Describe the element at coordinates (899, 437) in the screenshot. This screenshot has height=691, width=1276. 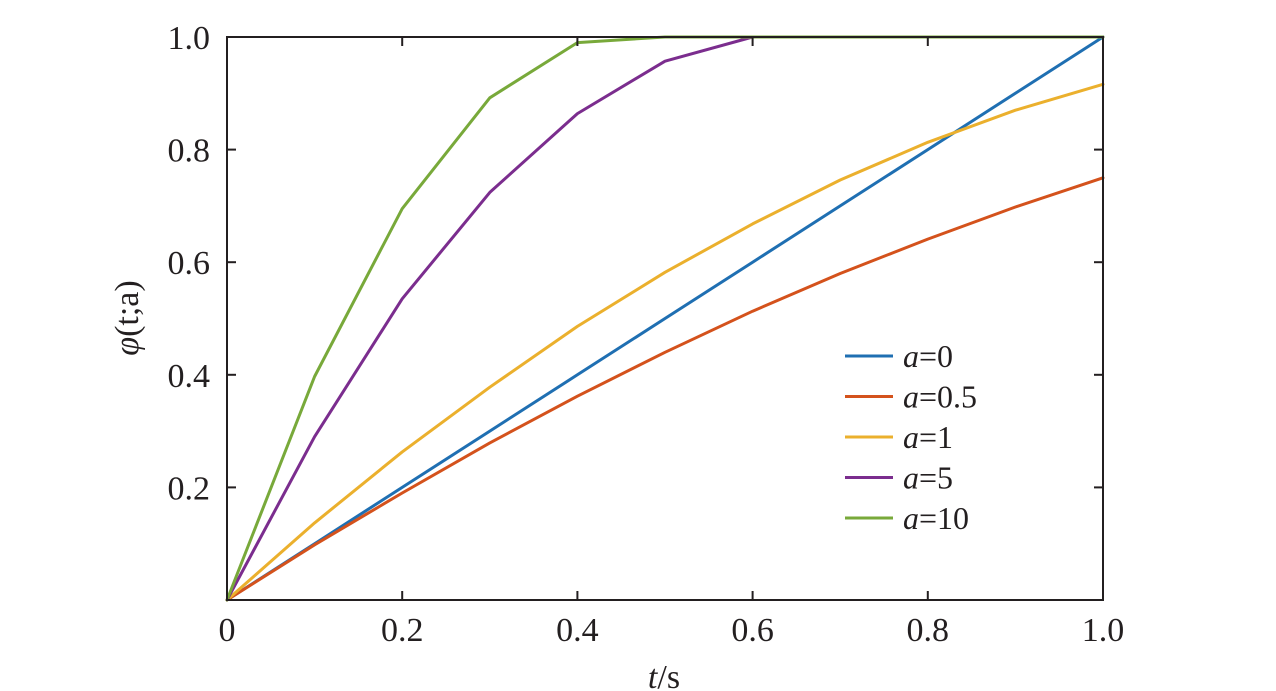
I see `legend-item-2: a=1` at that location.